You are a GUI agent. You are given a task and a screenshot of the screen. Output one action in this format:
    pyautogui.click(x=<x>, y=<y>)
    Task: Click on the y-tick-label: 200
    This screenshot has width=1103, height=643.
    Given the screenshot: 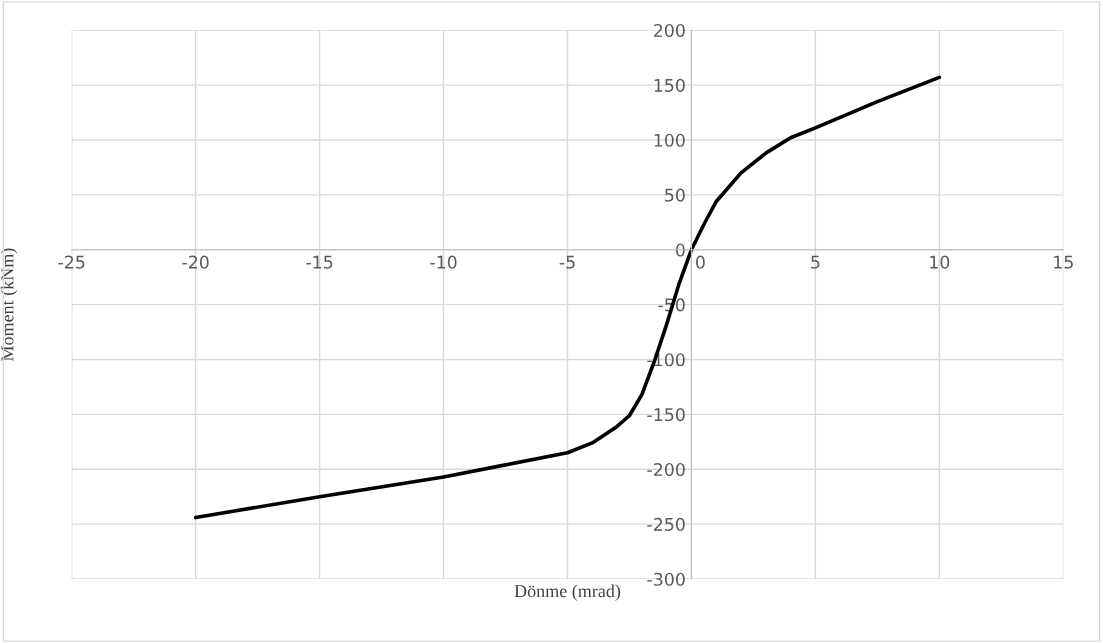 What is the action you would take?
    pyautogui.click(x=669, y=30)
    